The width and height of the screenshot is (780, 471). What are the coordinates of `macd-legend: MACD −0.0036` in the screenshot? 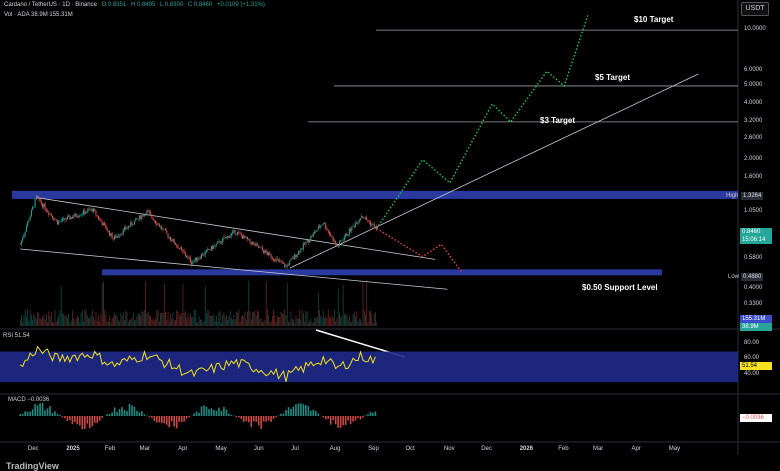 It's located at (28, 400).